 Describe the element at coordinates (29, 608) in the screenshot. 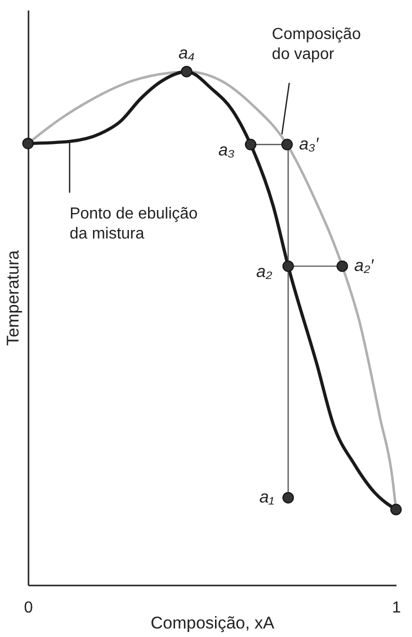

I see `x-tick-label: 0` at that location.